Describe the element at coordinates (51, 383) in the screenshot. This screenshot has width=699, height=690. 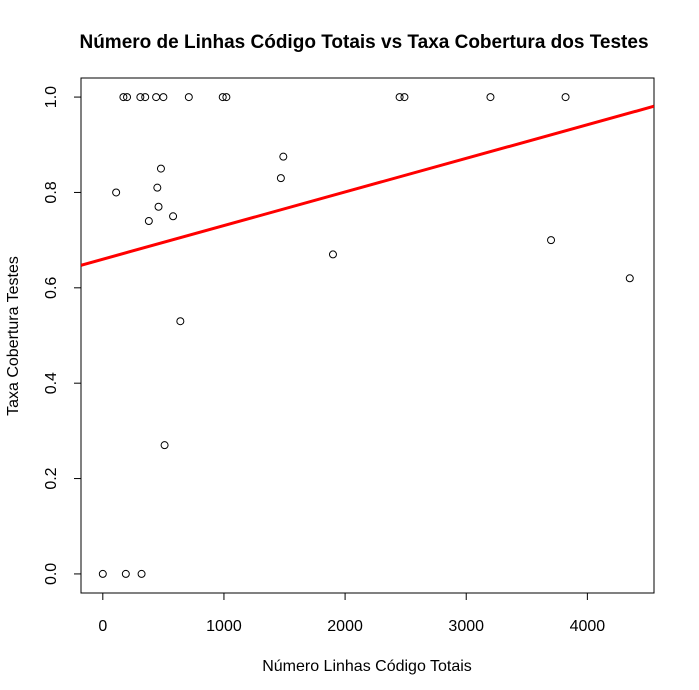
I see `y-tick-label: 0.4` at that location.